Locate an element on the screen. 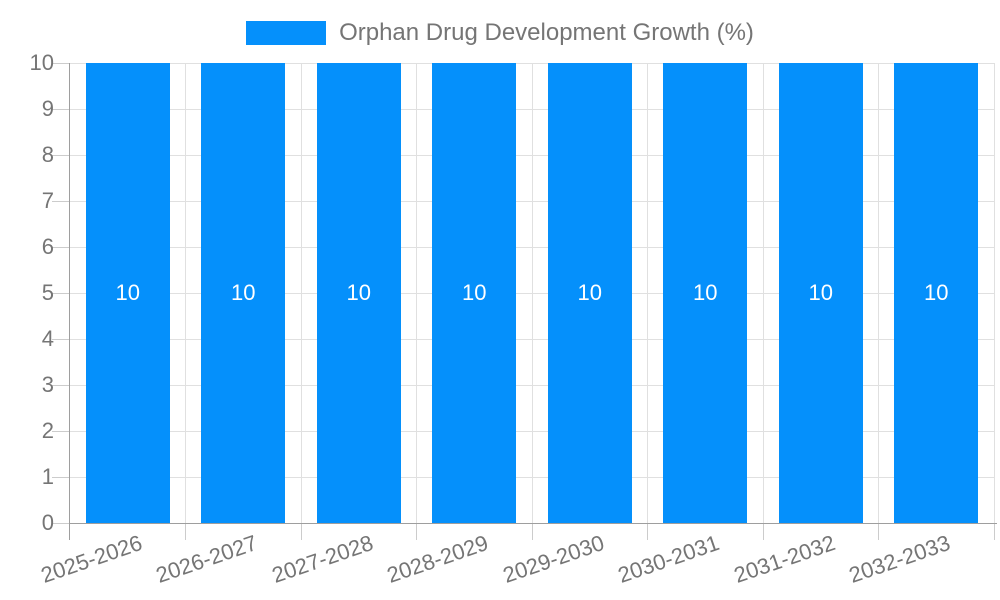  y-tick-label: 7 is located at coordinates (47, 200).